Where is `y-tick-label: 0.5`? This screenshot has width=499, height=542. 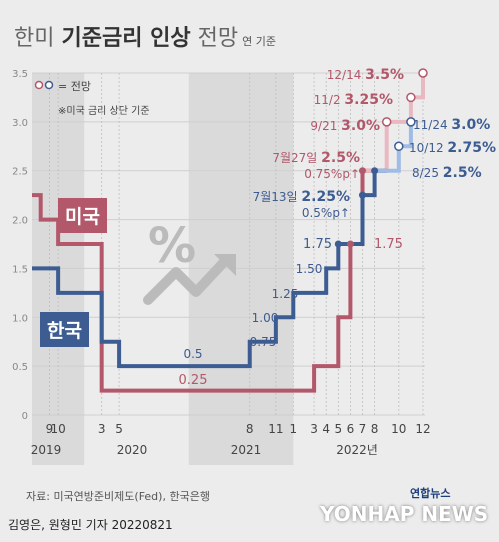 y-tick-label: 0.5 is located at coordinates (20, 367).